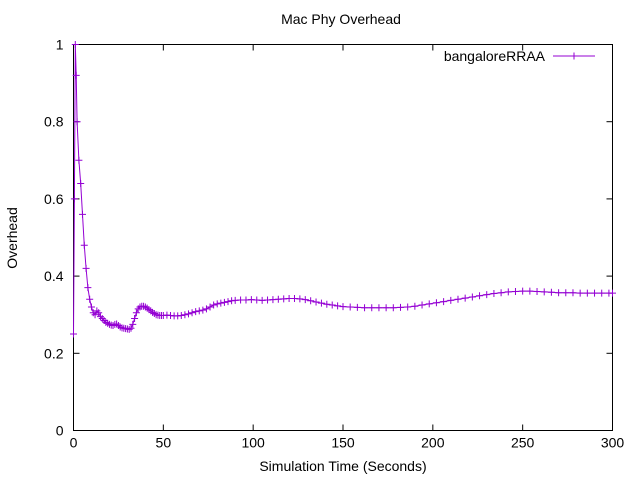 Image resolution: width=640 pixels, height=480 pixels. Describe the element at coordinates (613, 443) in the screenshot. I see `x-tick-label: 300` at that location.